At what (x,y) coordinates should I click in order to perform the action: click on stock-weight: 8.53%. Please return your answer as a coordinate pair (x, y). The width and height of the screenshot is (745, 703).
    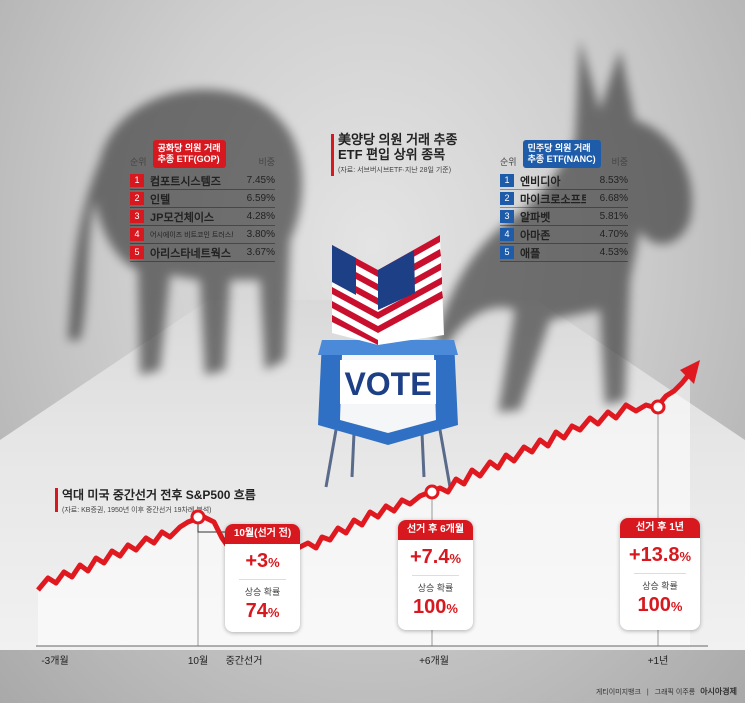
    Looking at the image, I should click on (613, 180).